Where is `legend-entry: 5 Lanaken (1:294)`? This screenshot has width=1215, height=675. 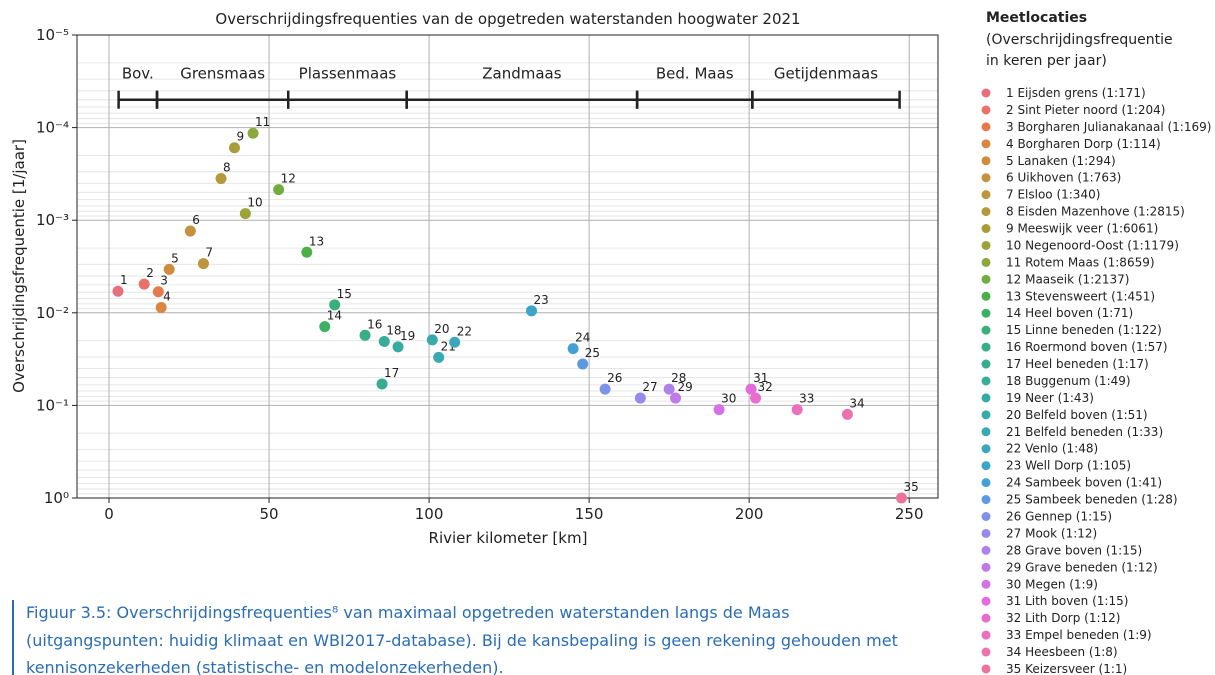
legend-entry: 5 Lanaken (1:294) is located at coordinates (1061, 161).